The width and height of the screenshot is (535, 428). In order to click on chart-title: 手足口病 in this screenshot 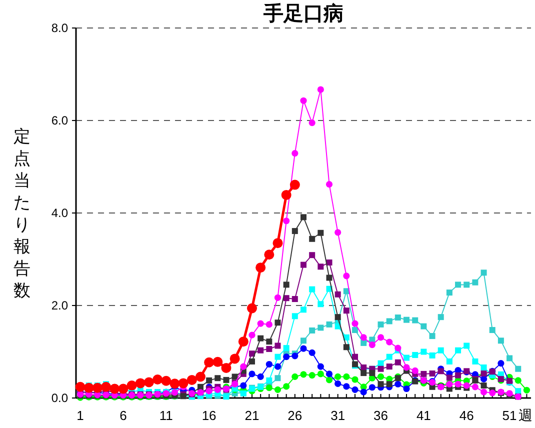, I will do `click(303, 13)`.